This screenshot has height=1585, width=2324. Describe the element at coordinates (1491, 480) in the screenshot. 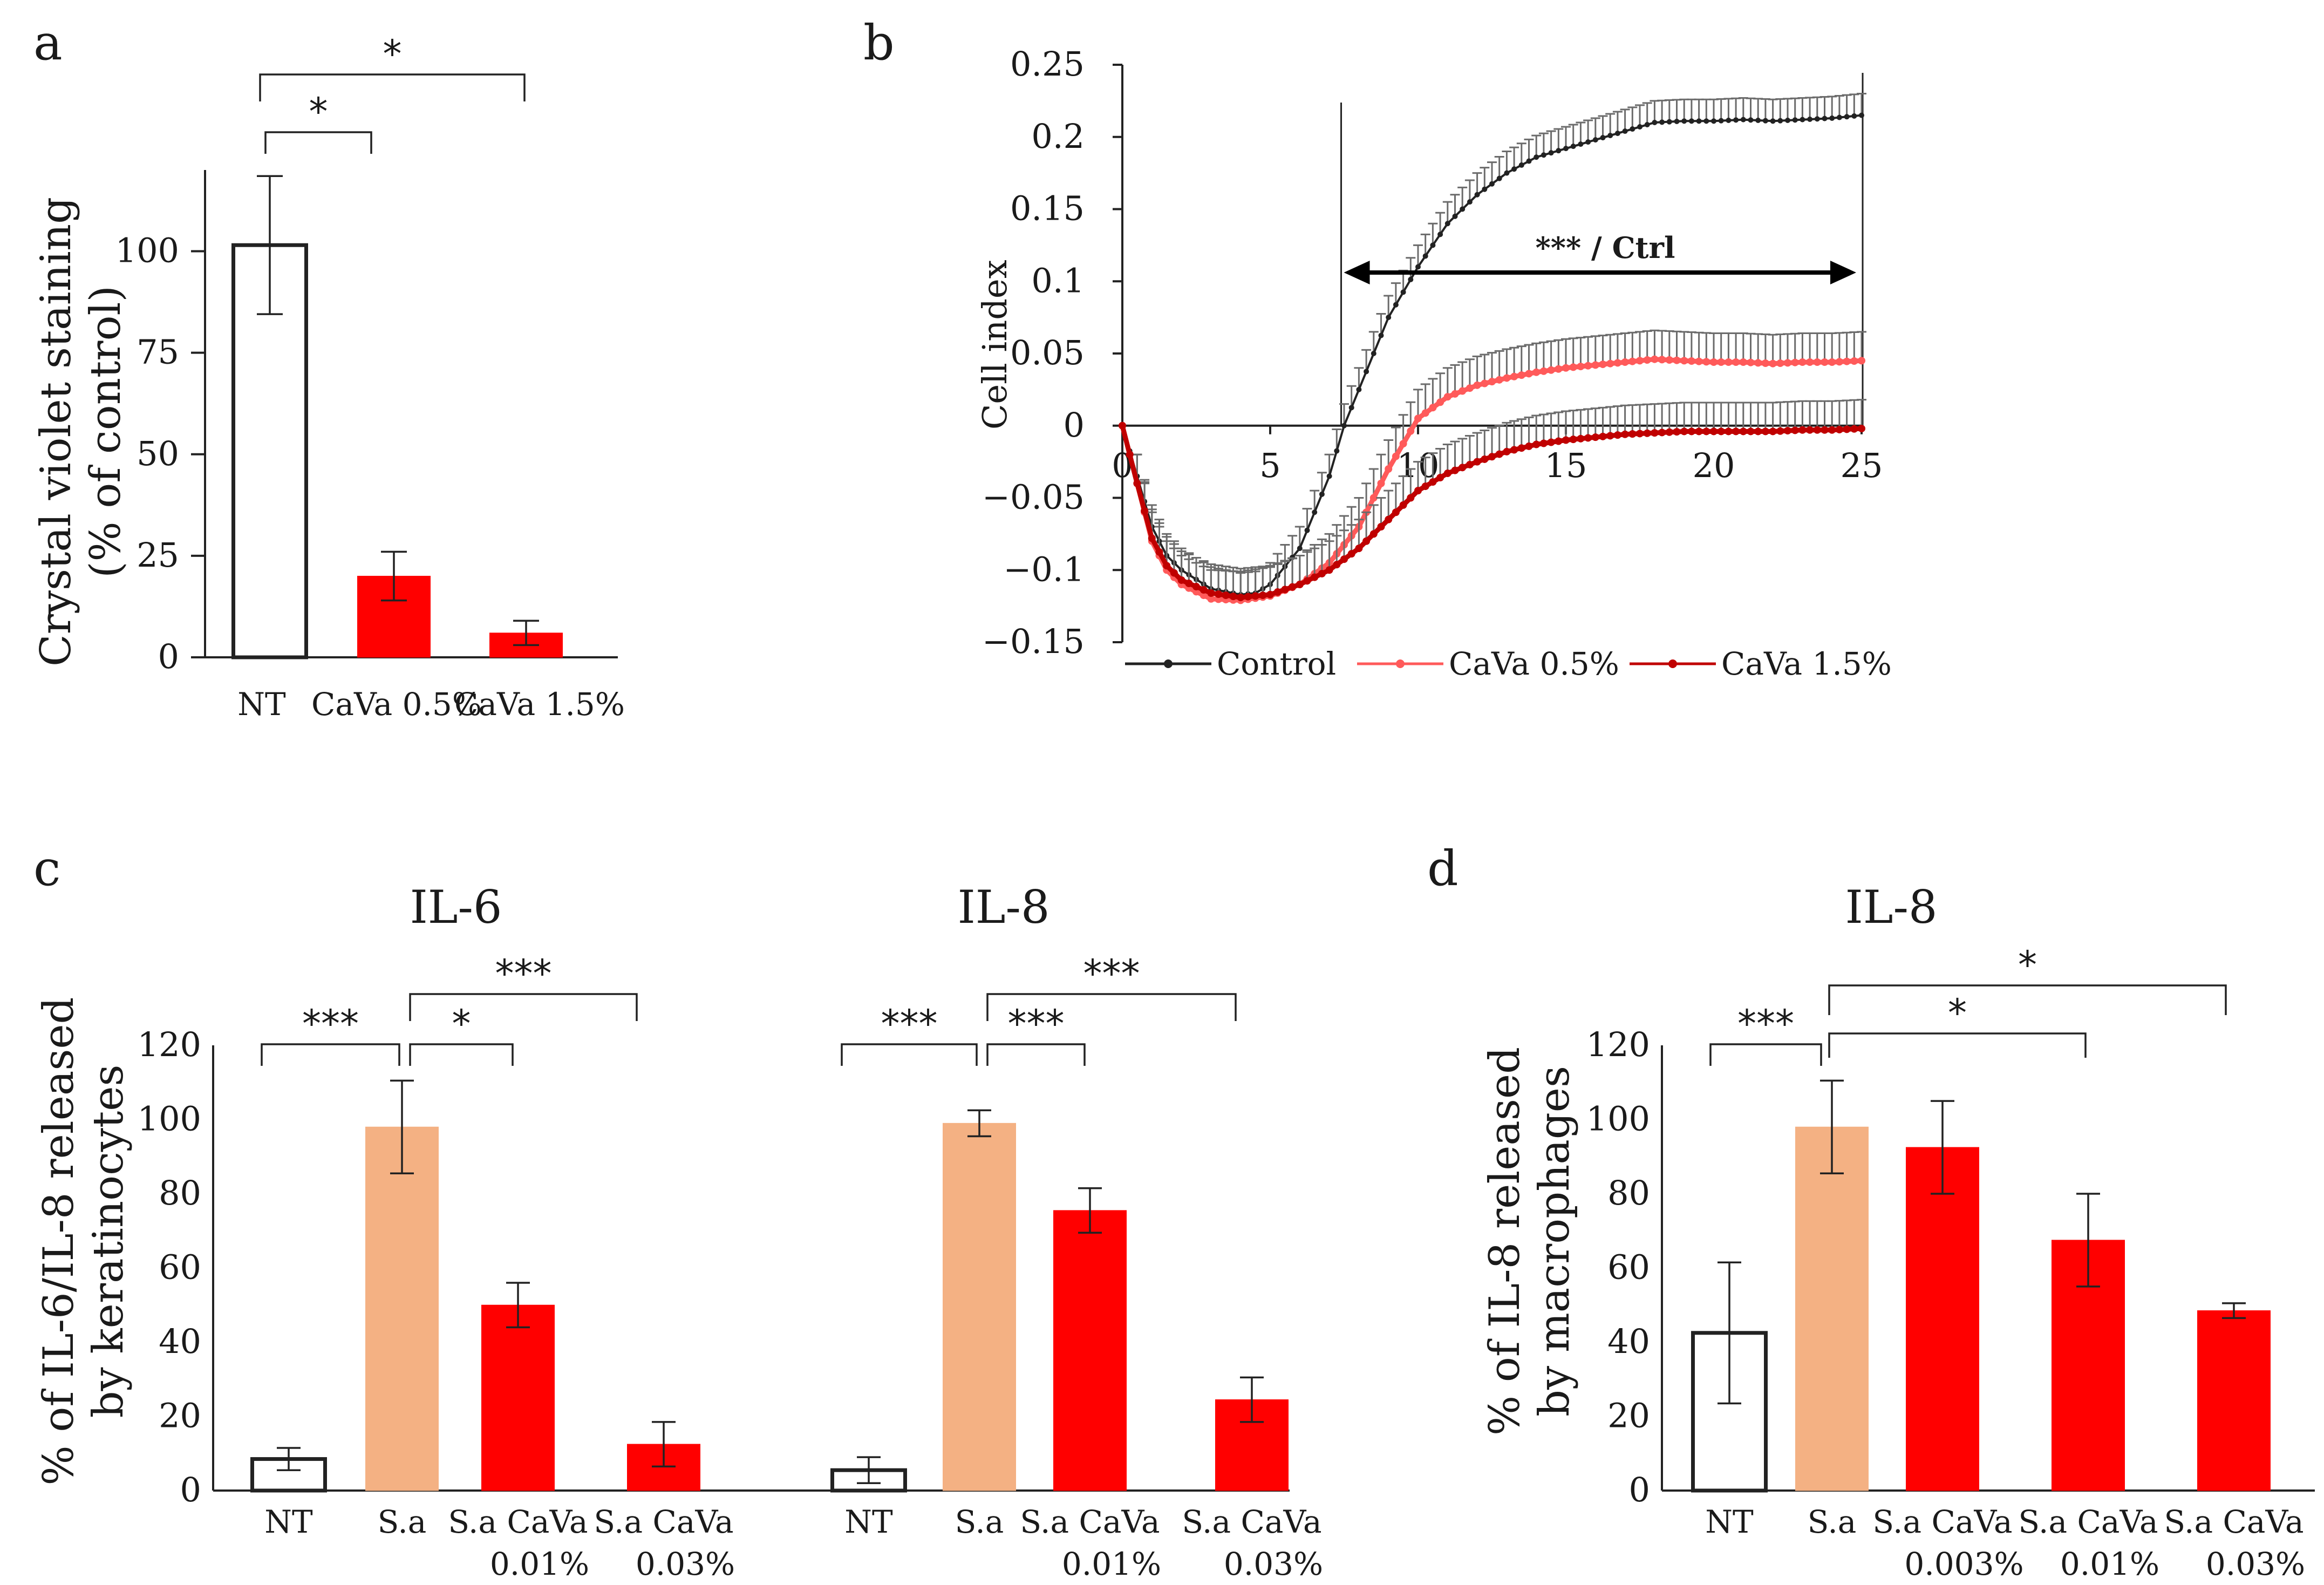

I see `series-line` at that location.